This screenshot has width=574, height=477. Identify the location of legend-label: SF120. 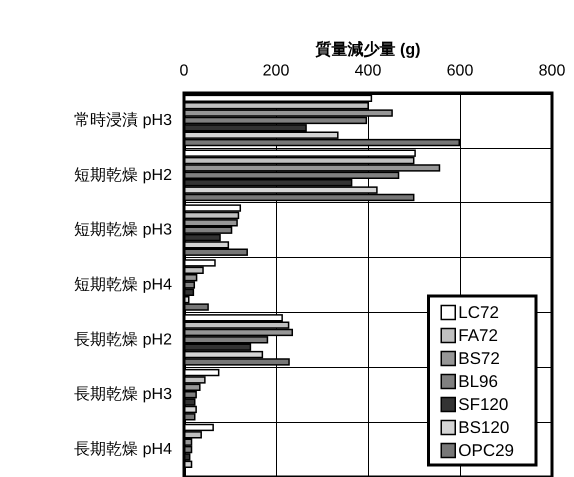
(483, 404).